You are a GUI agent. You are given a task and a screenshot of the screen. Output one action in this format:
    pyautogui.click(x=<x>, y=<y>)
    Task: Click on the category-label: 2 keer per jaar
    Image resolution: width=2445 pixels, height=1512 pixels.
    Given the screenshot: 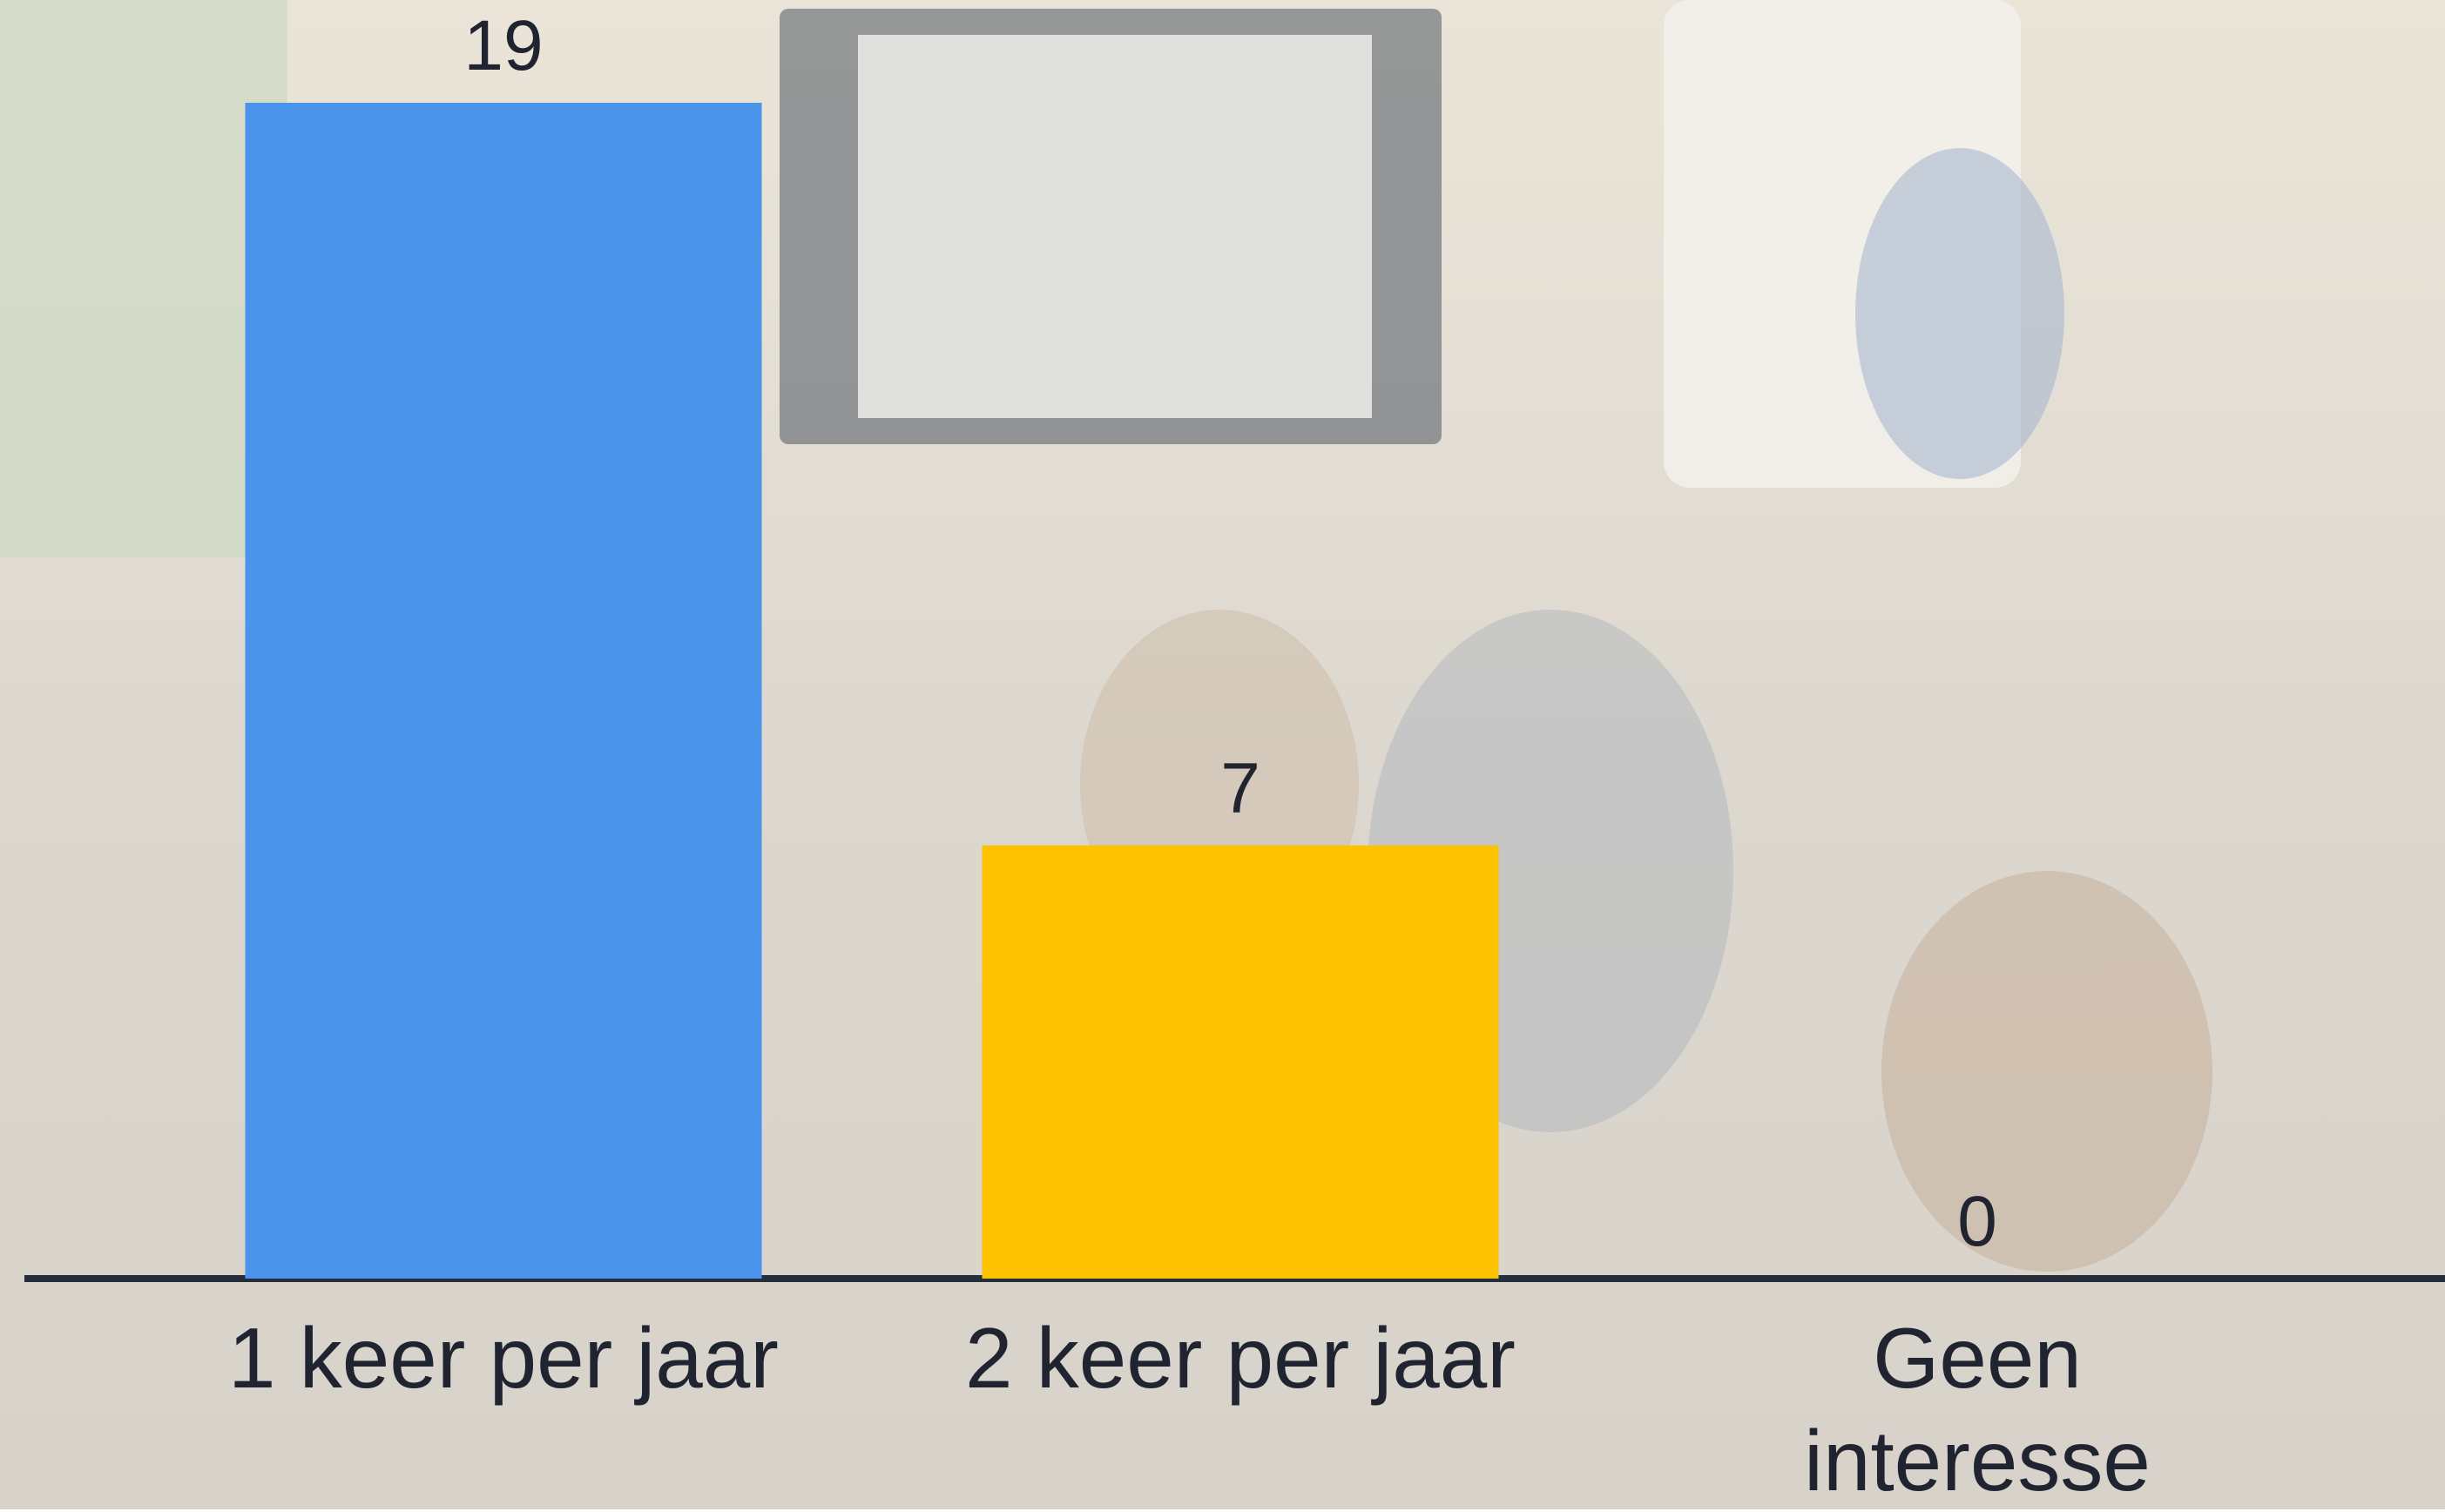 What is the action you would take?
    pyautogui.click(x=1241, y=1358)
    